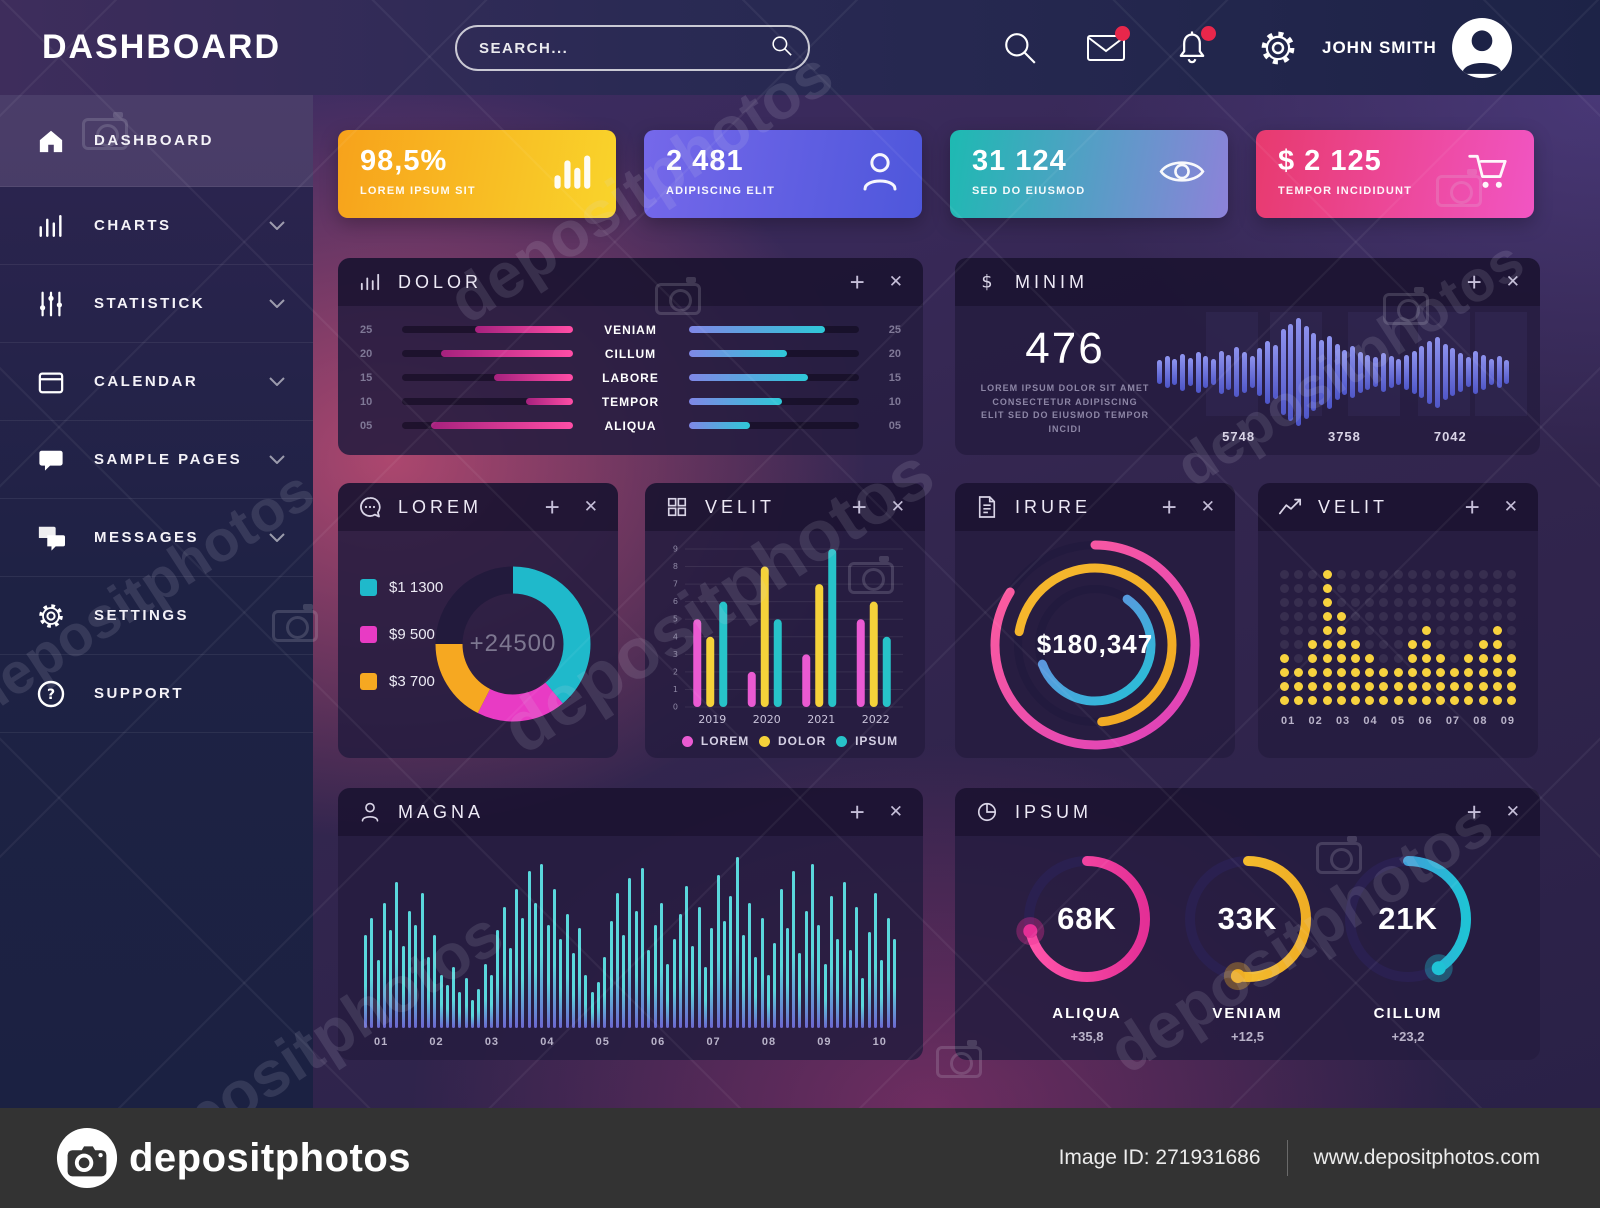 The width and height of the screenshot is (1600, 1208). Describe the element at coordinates (1278, 48) in the screenshot. I see `settings-button` at that location.